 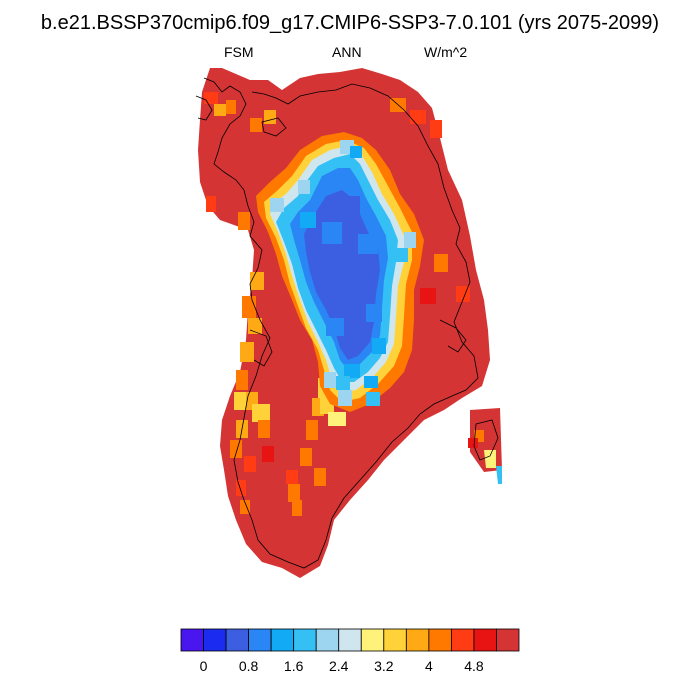 What do you see at coordinates (249, 666) in the screenshot?
I see `colorbar-tick-label: 0.8` at bounding box center [249, 666].